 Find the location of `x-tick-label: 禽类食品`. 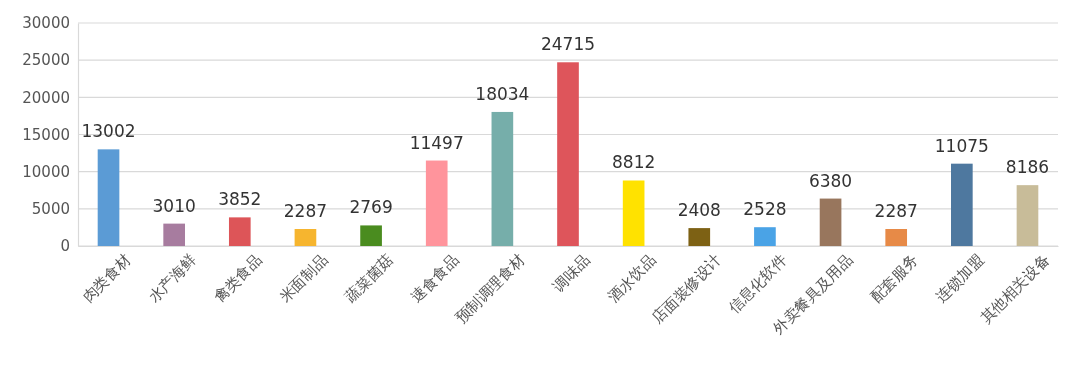

x-tick-label: 禽类食品 is located at coordinates (238, 278).